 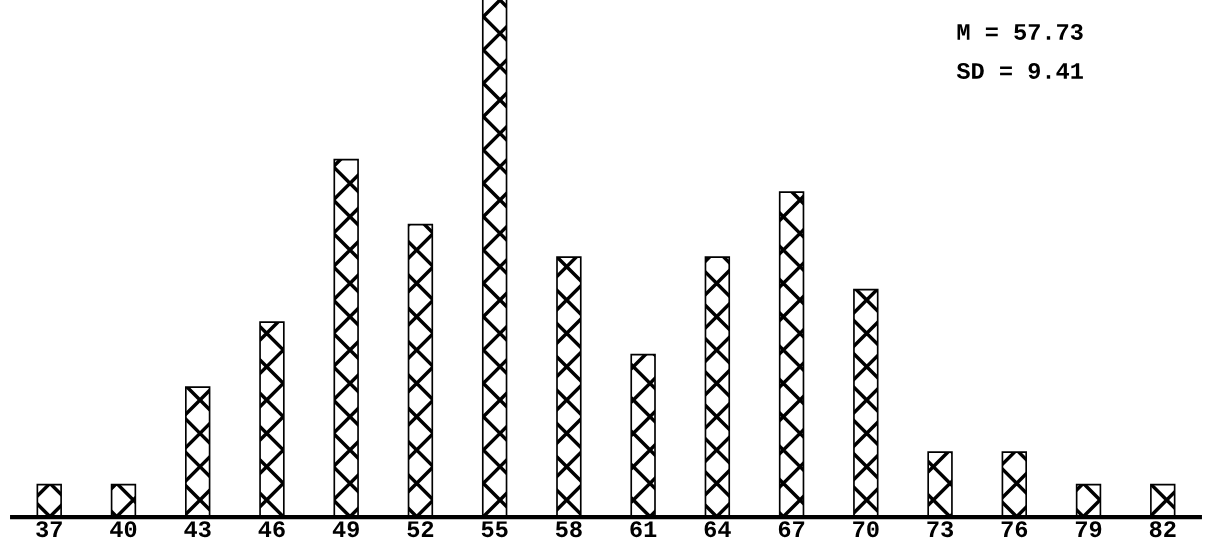 I want to click on annotation: SD = 9.41, so click(x=1019, y=70).